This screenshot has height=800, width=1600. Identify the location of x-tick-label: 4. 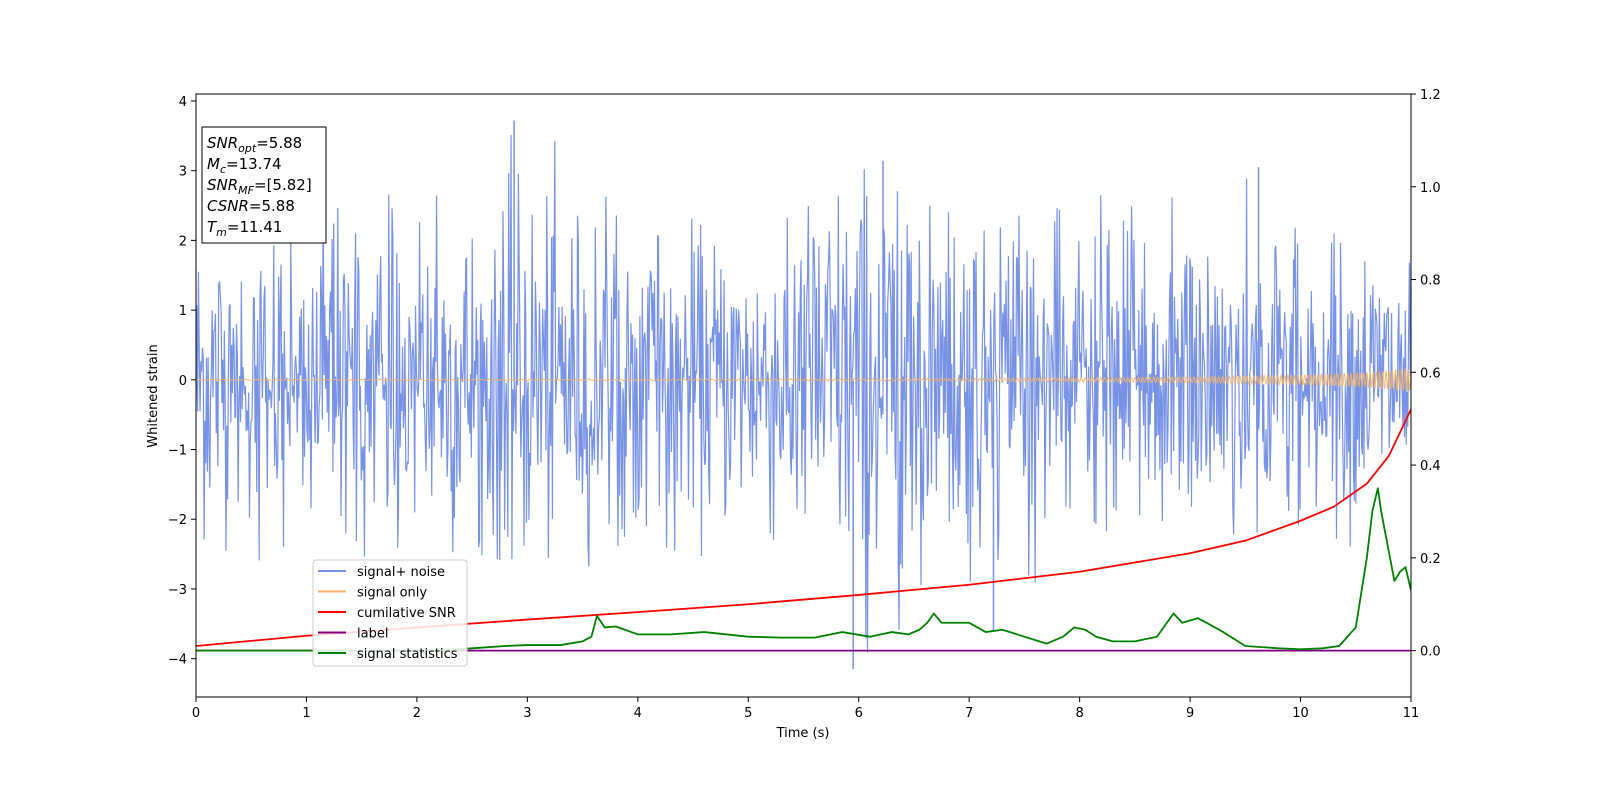
(638, 713).